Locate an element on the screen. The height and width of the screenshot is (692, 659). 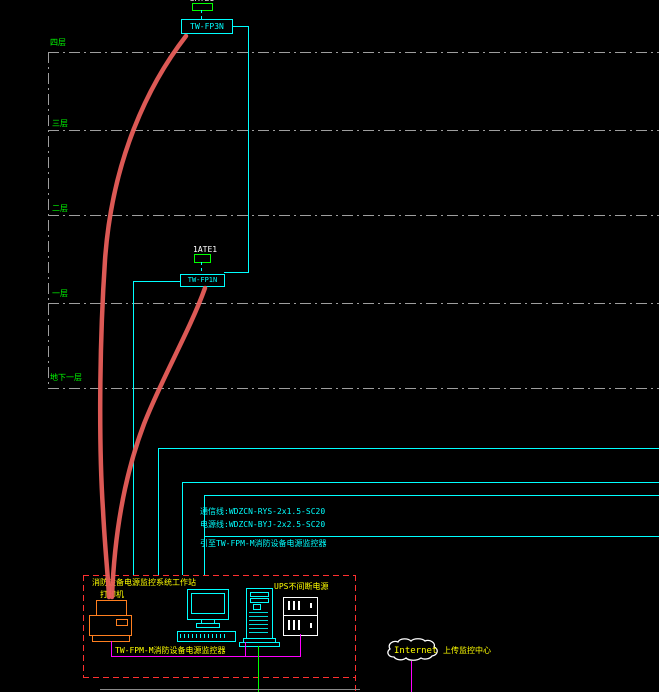
pc-link-v is located at coordinates (245, 649).